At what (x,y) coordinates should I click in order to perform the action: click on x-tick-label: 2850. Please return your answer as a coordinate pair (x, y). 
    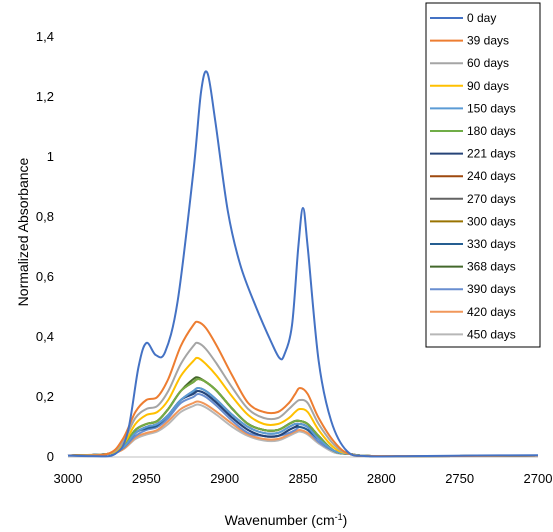
    Looking at the image, I should click on (303, 478).